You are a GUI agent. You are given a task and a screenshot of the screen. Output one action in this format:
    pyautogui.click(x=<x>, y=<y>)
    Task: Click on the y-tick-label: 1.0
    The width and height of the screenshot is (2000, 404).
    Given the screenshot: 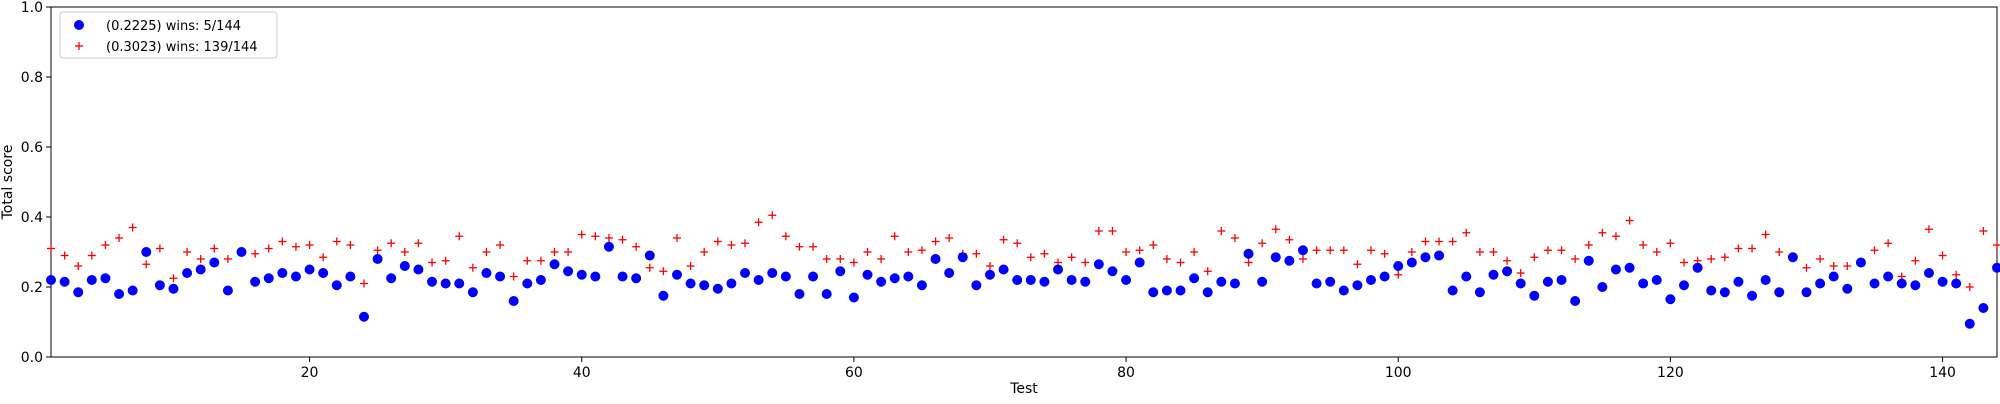 What is the action you would take?
    pyautogui.click(x=32, y=8)
    